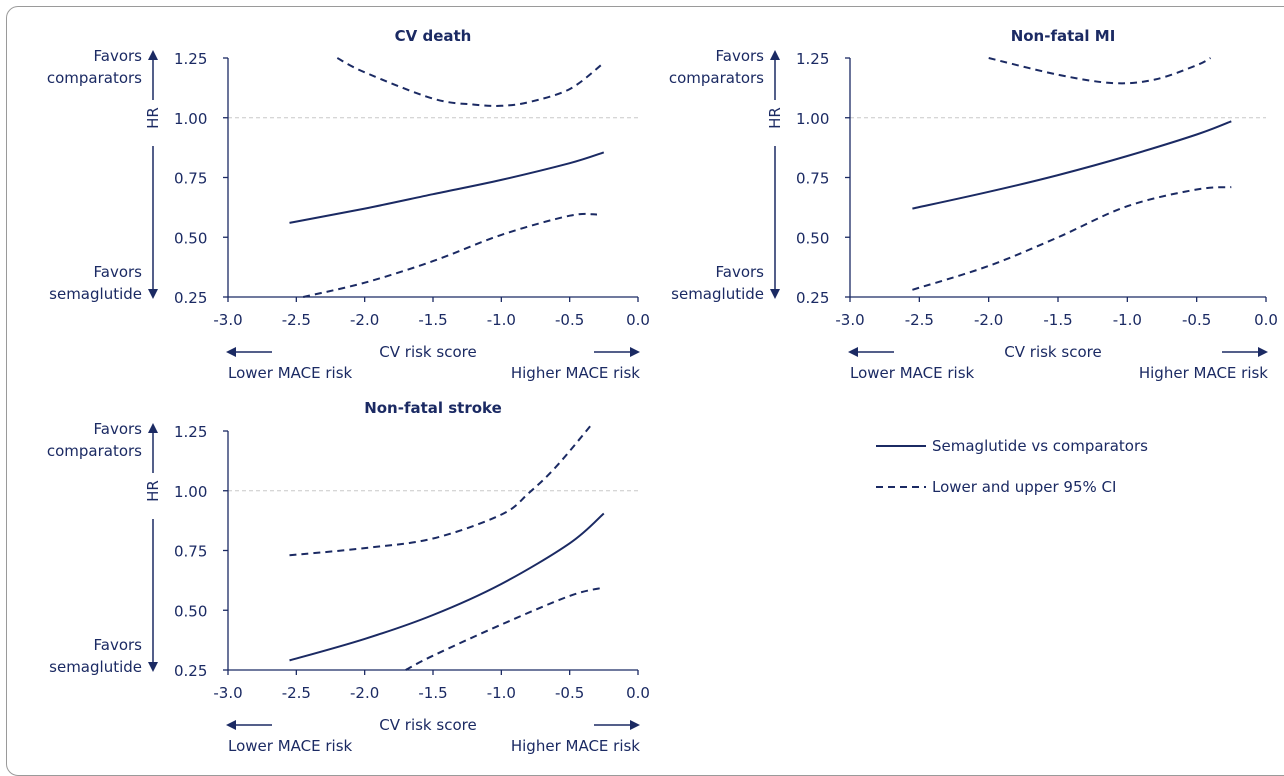  Describe the element at coordinates (433, 408) in the screenshot. I see `chart-title: Non-fatal stroke` at that location.